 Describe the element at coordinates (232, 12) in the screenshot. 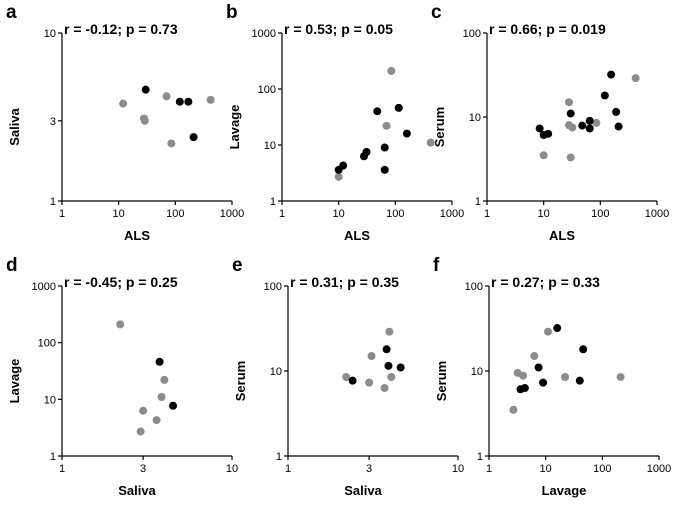

I see `panel-letter: b` at that location.